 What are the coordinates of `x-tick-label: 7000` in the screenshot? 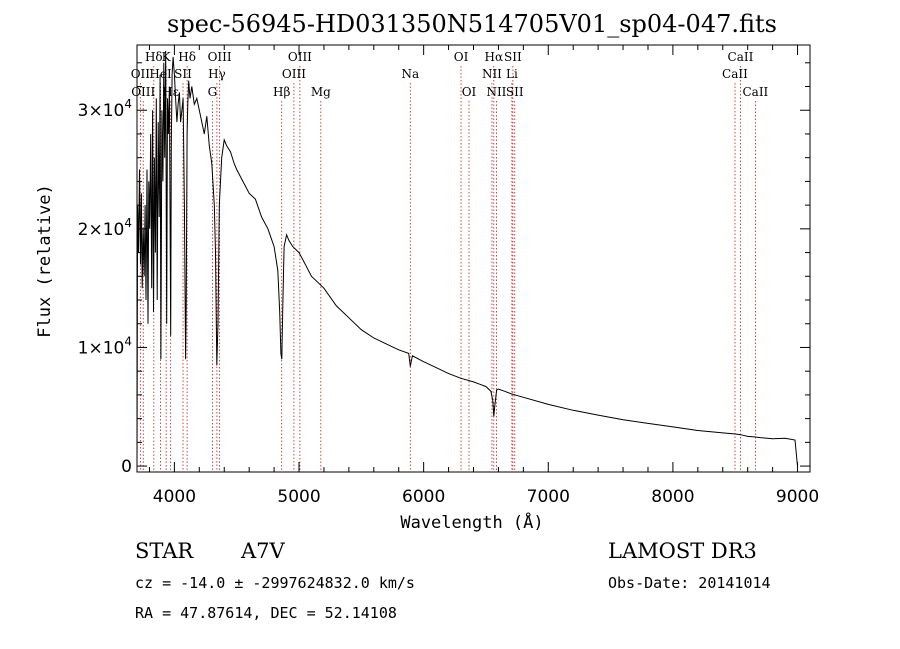 It's located at (548, 497).